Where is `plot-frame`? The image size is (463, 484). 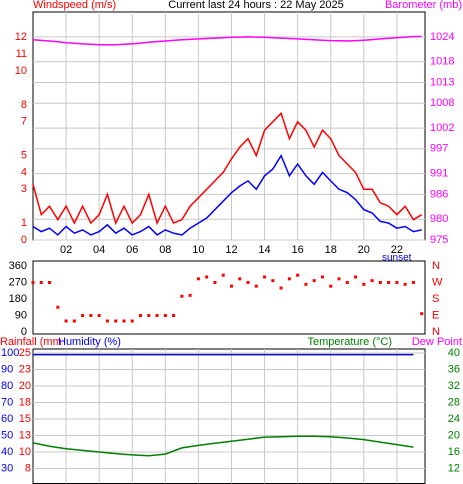 plot-frame is located at coordinates (229, 297).